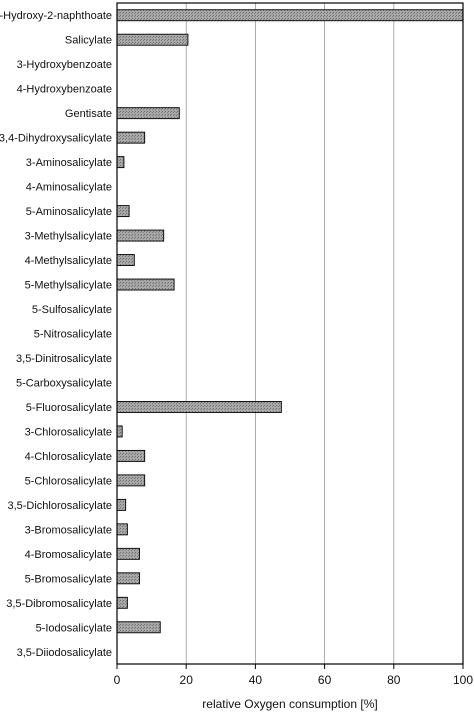 This screenshot has width=474, height=713. I want to click on category-label: 3-Methylsalicylate, so click(68, 237).